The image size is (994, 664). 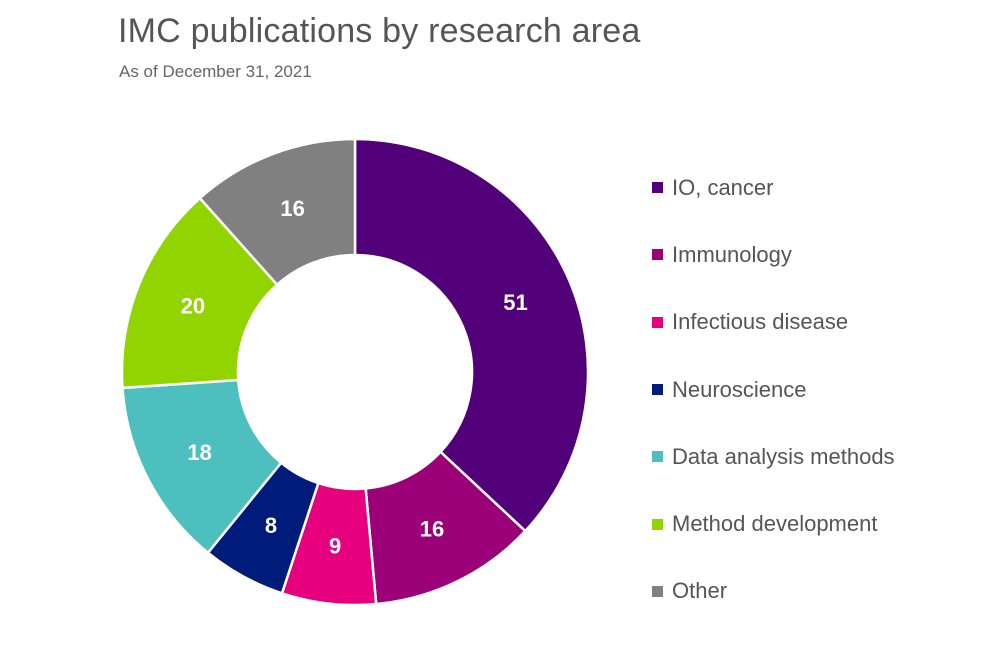 What do you see at coordinates (199, 452) in the screenshot?
I see `data-label-data-analysis-methods: 18` at bounding box center [199, 452].